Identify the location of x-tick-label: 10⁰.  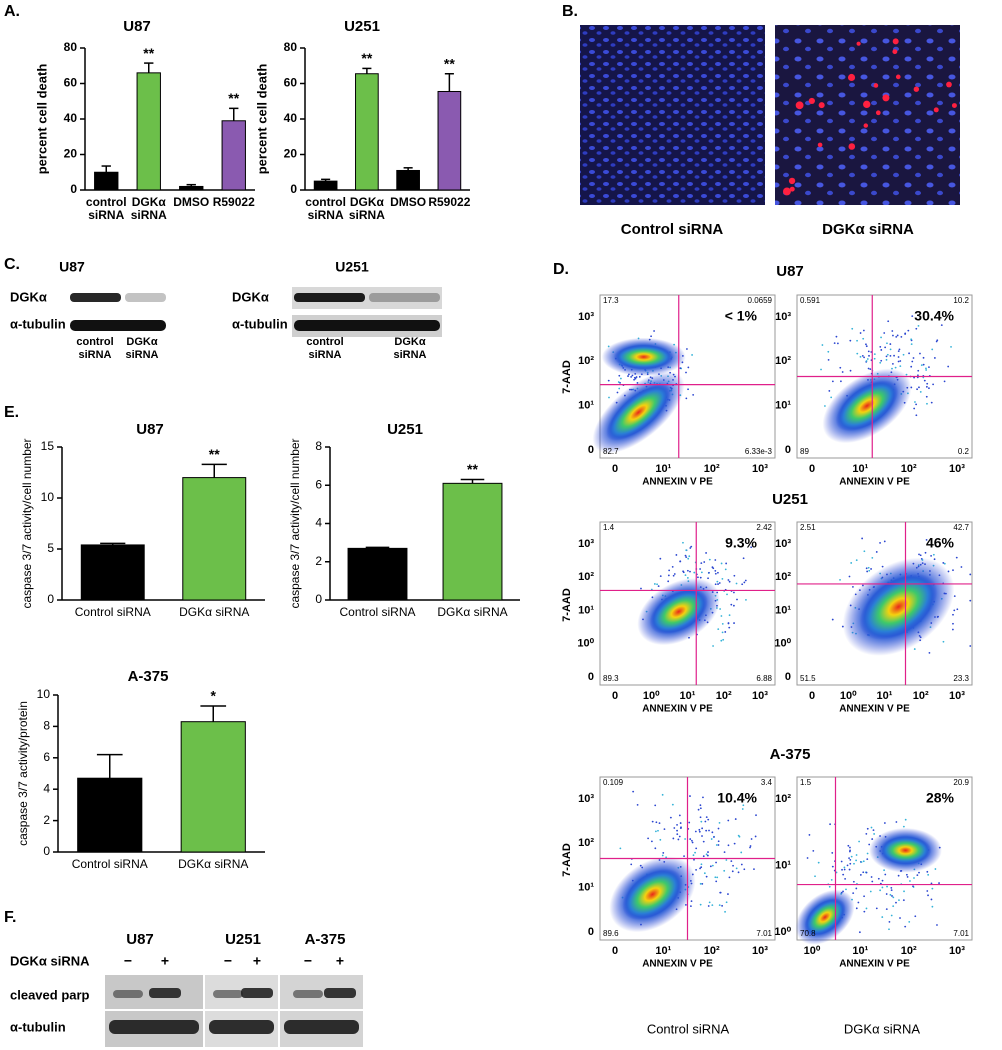
(848, 696).